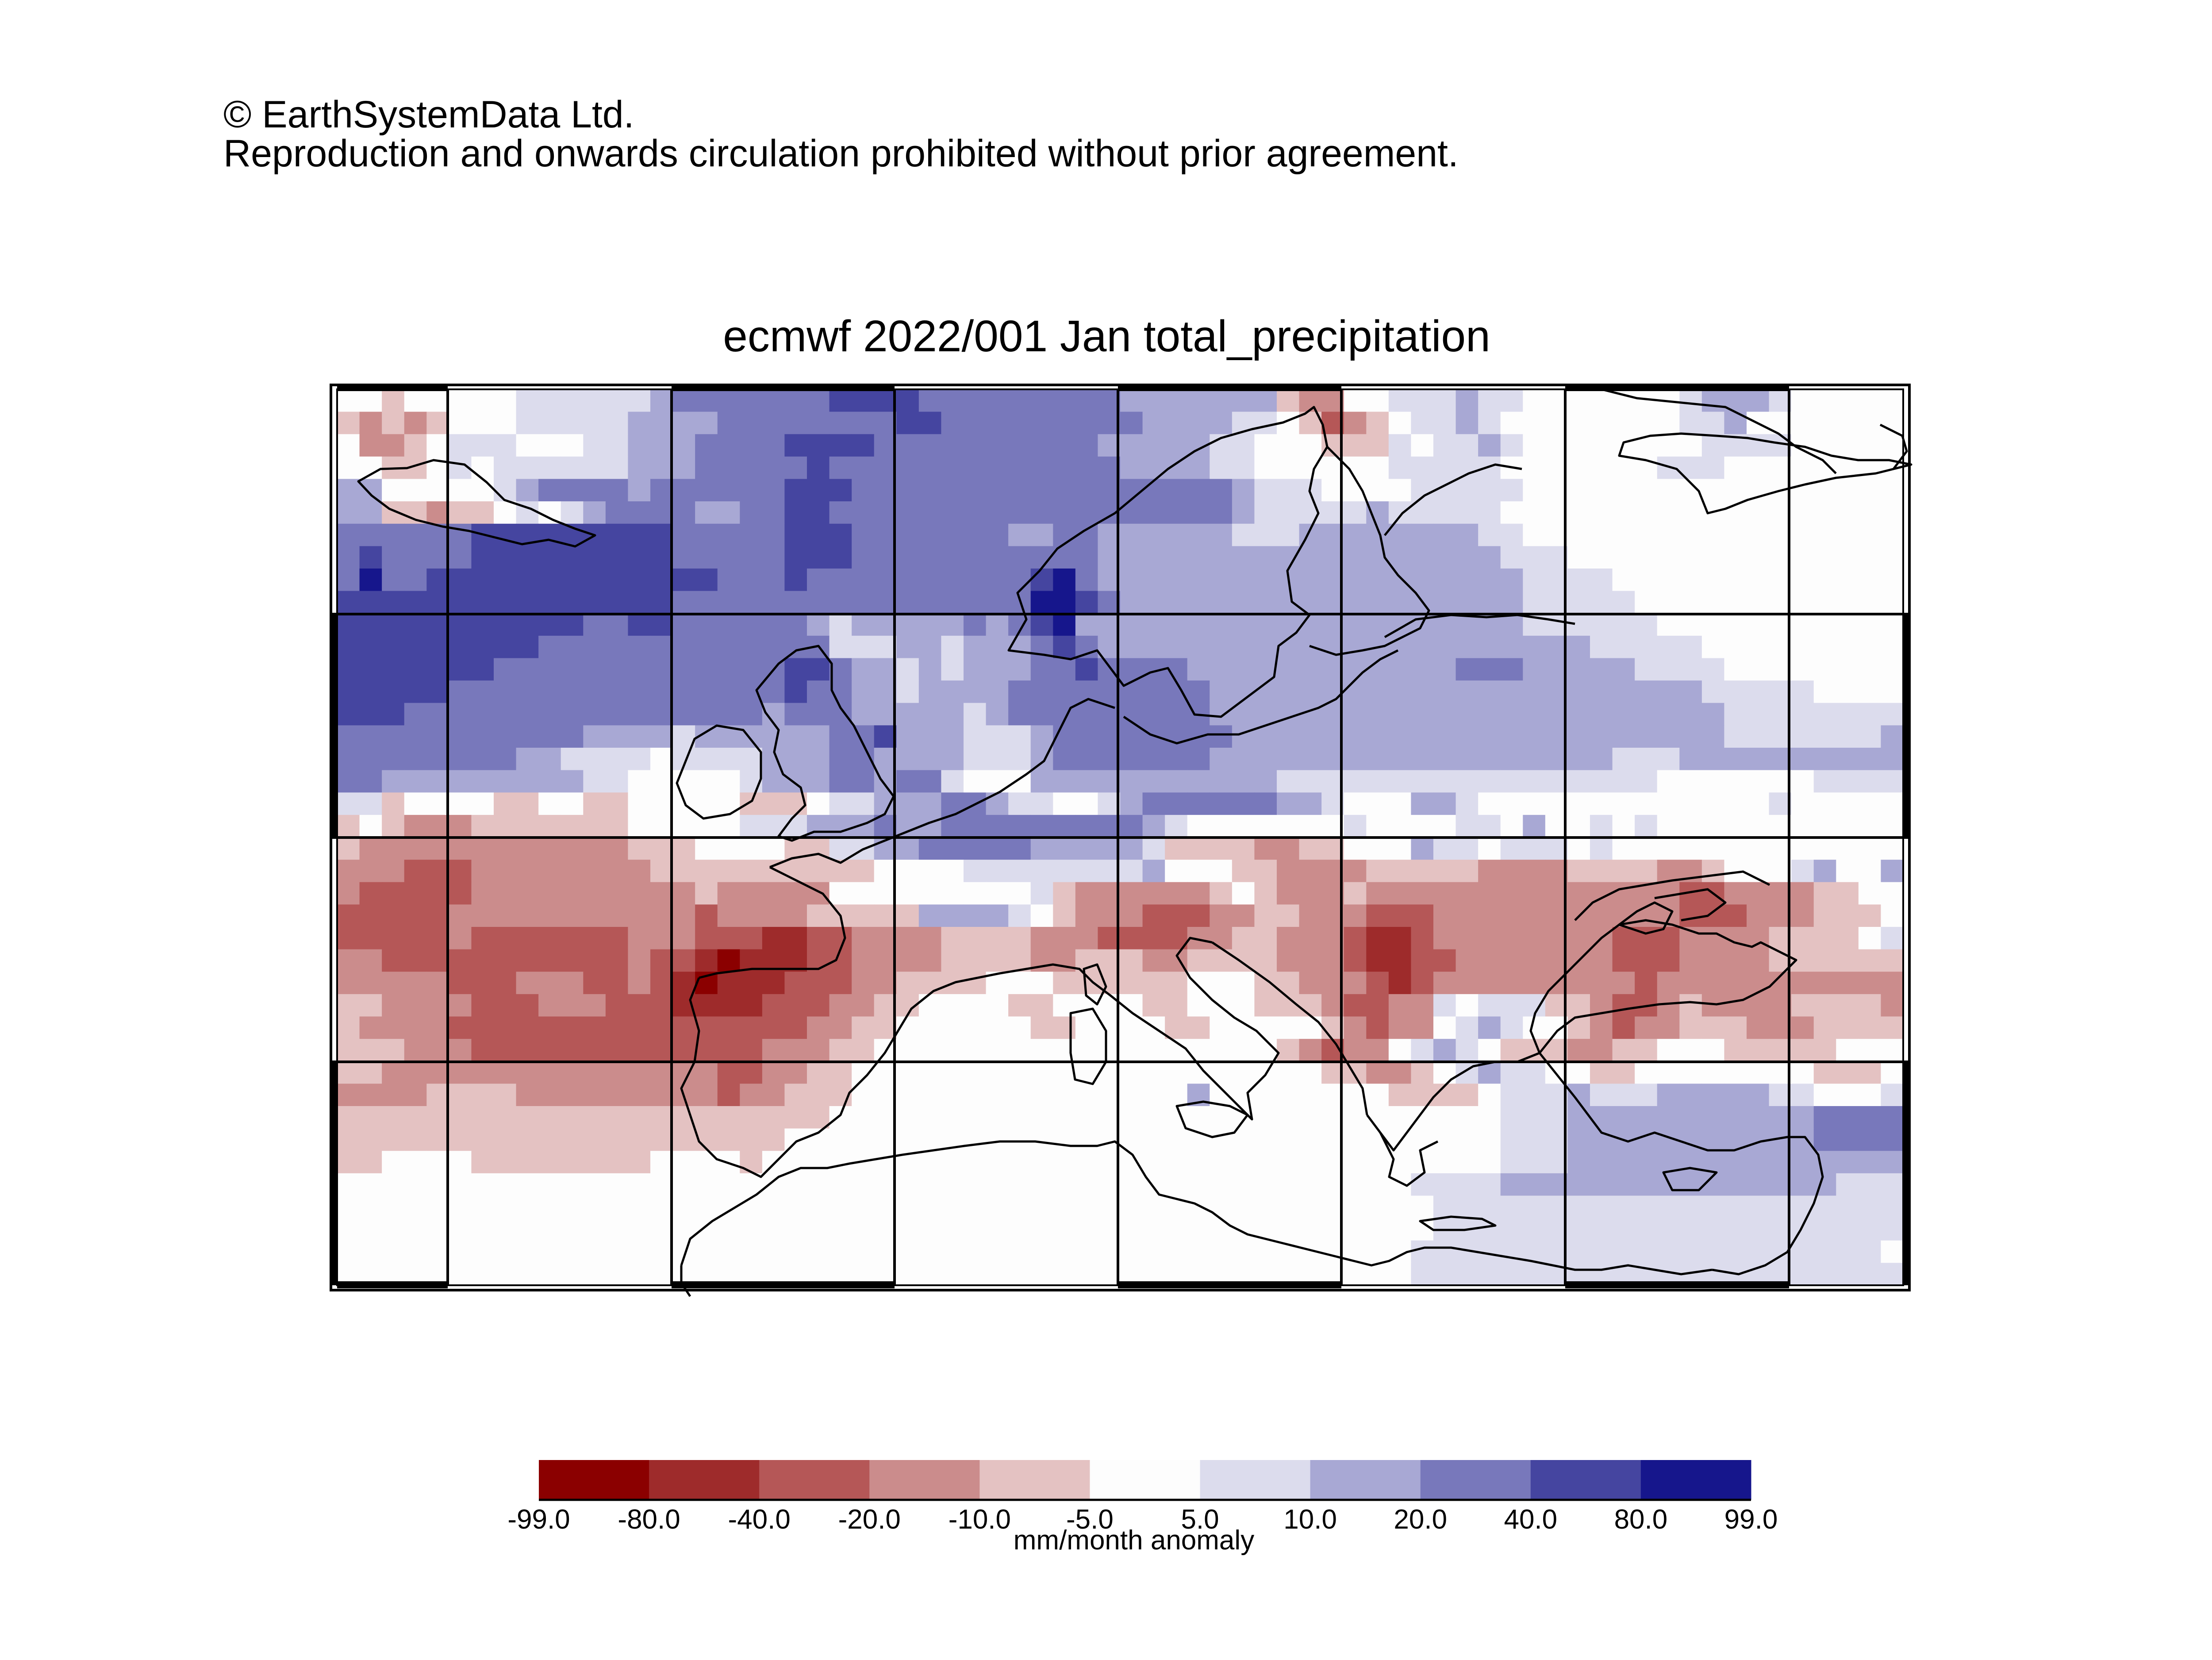 The width and height of the screenshot is (2212, 1660). What do you see at coordinates (1145, 1480) in the screenshot?
I see `colorbar-boxes` at bounding box center [1145, 1480].